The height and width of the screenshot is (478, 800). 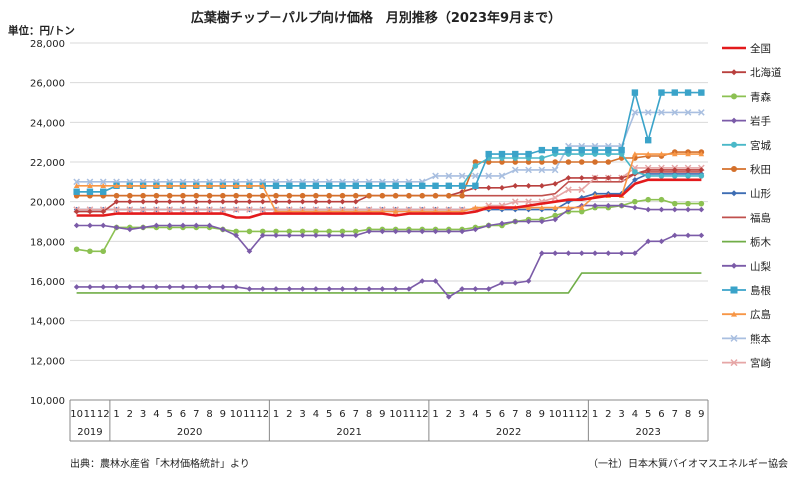 What do you see at coordinates (746, 338) in the screenshot?
I see `legend-item: 熊本` at bounding box center [746, 338].